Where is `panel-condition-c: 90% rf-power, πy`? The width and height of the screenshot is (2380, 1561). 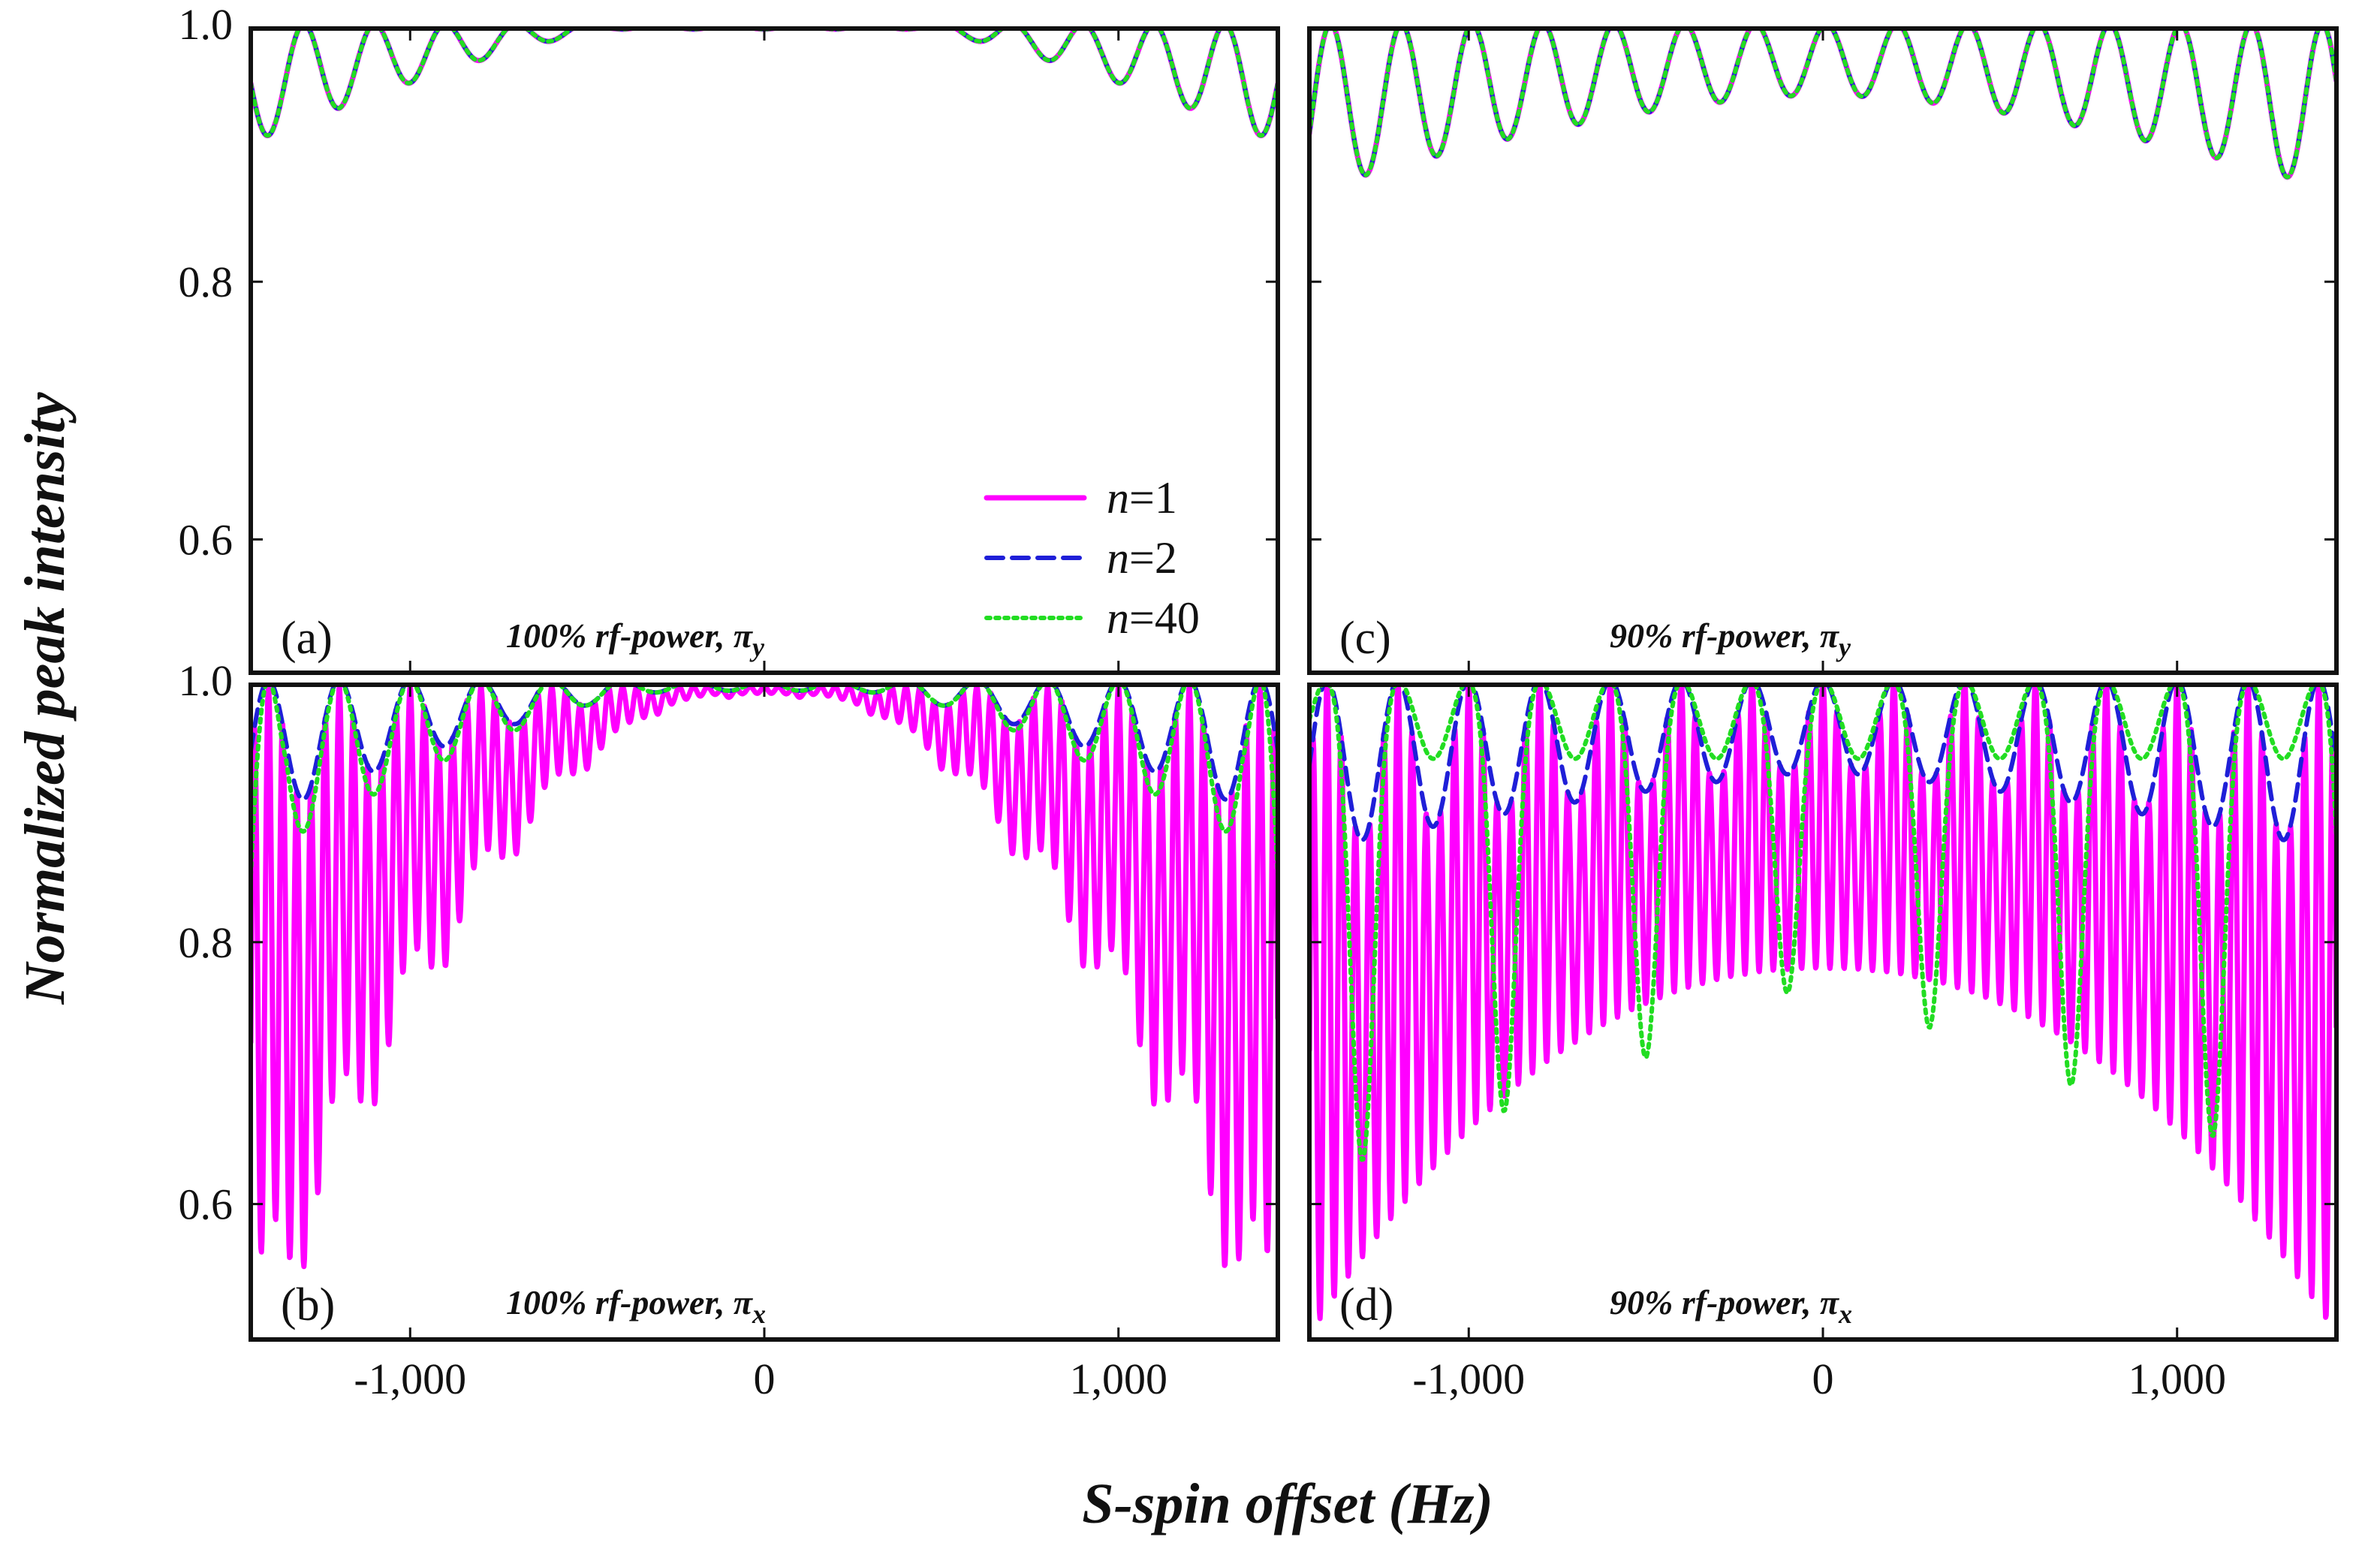 panel-condition-c: 90% rf-power, πy is located at coordinates (1730, 639).